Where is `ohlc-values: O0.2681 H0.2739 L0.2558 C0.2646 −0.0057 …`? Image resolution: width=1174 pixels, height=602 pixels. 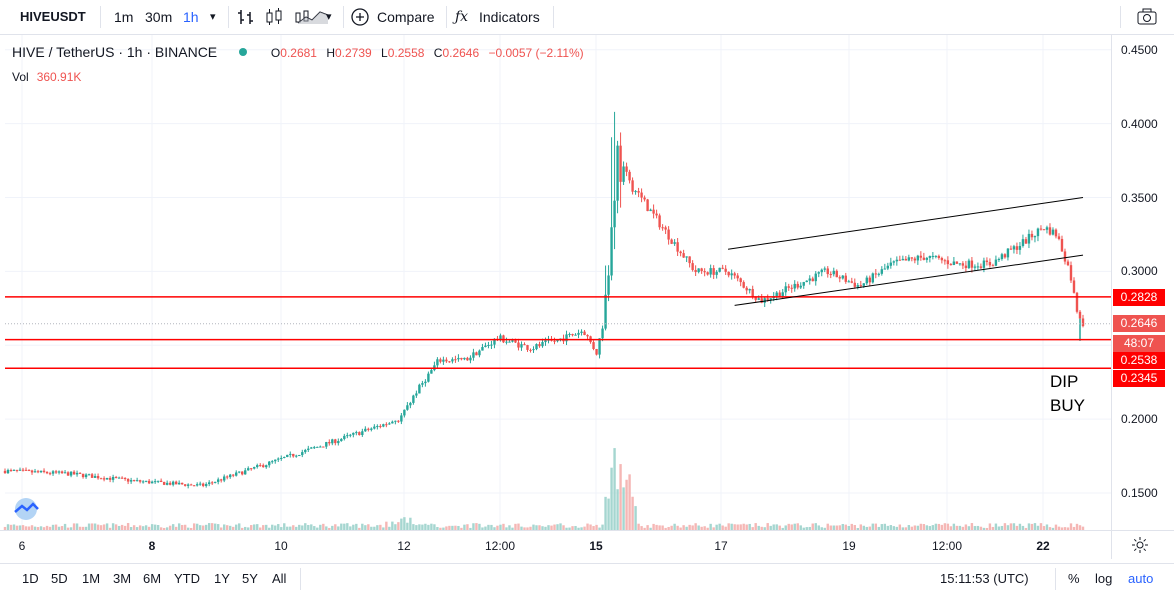
ohlc-values: O0.2681 H0.2739 L0.2558 C0.2646 −0.0057 … is located at coordinates (427, 53).